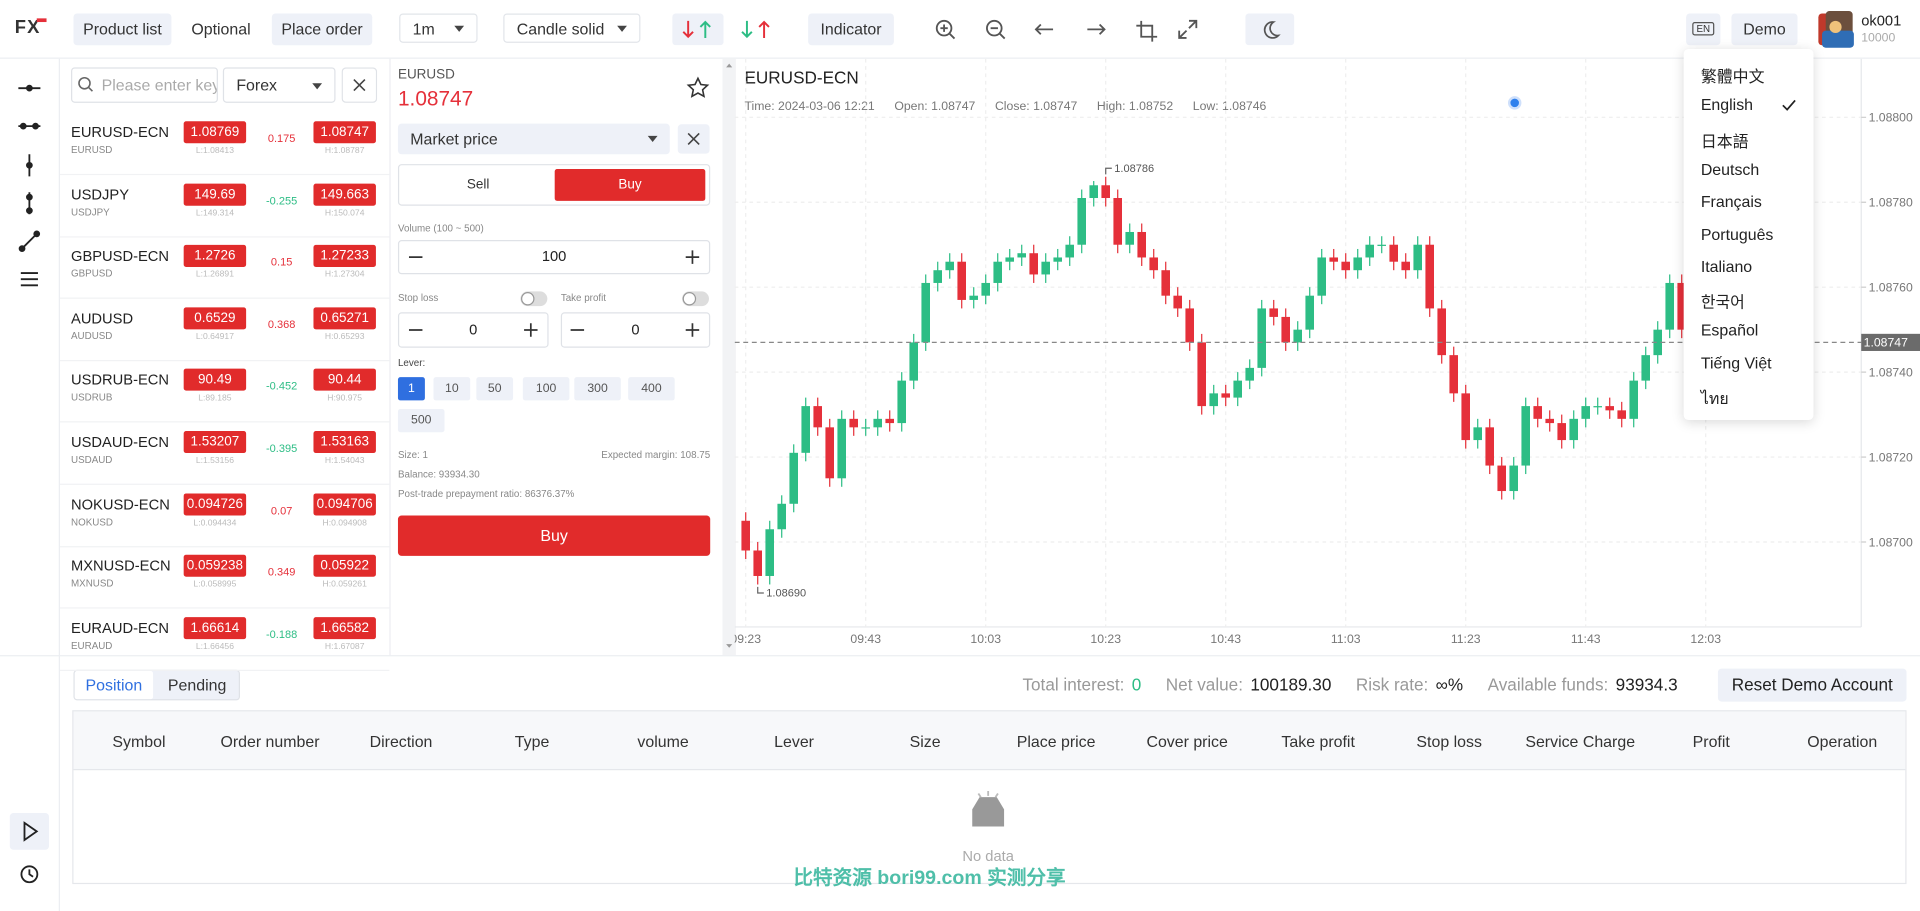  What do you see at coordinates (1749, 138) in the screenshot?
I see `language-option: 日本語` at bounding box center [1749, 138].